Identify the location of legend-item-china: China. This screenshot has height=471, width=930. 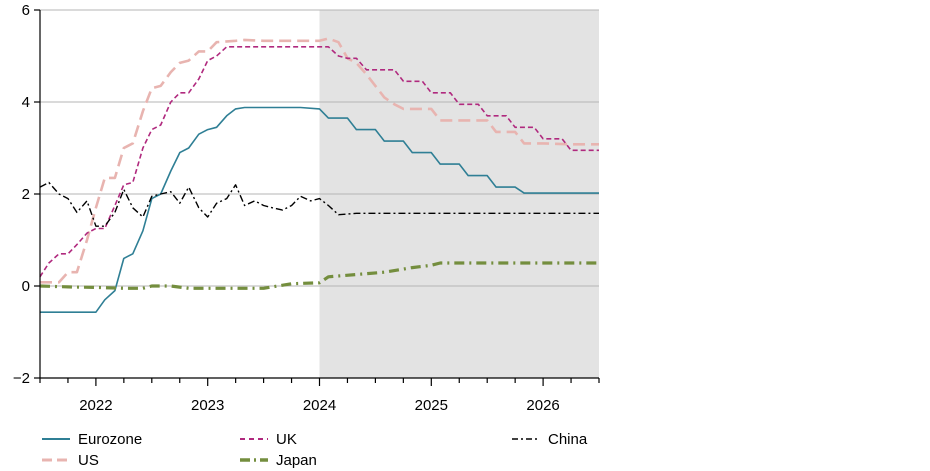
(549, 439).